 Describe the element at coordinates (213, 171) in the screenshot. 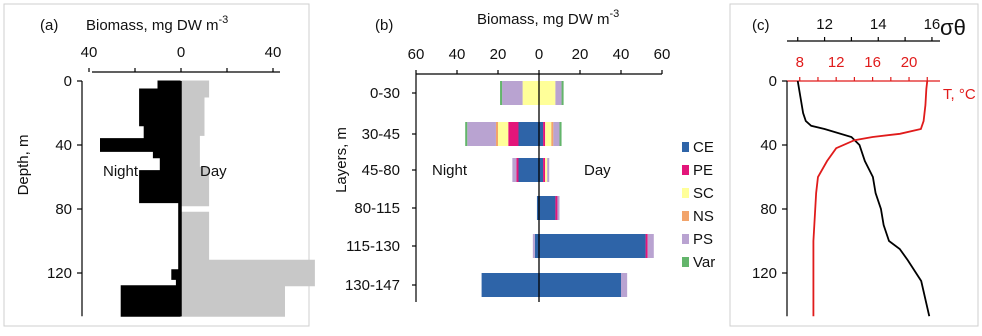

I see `panel-a-day-label: Day` at that location.